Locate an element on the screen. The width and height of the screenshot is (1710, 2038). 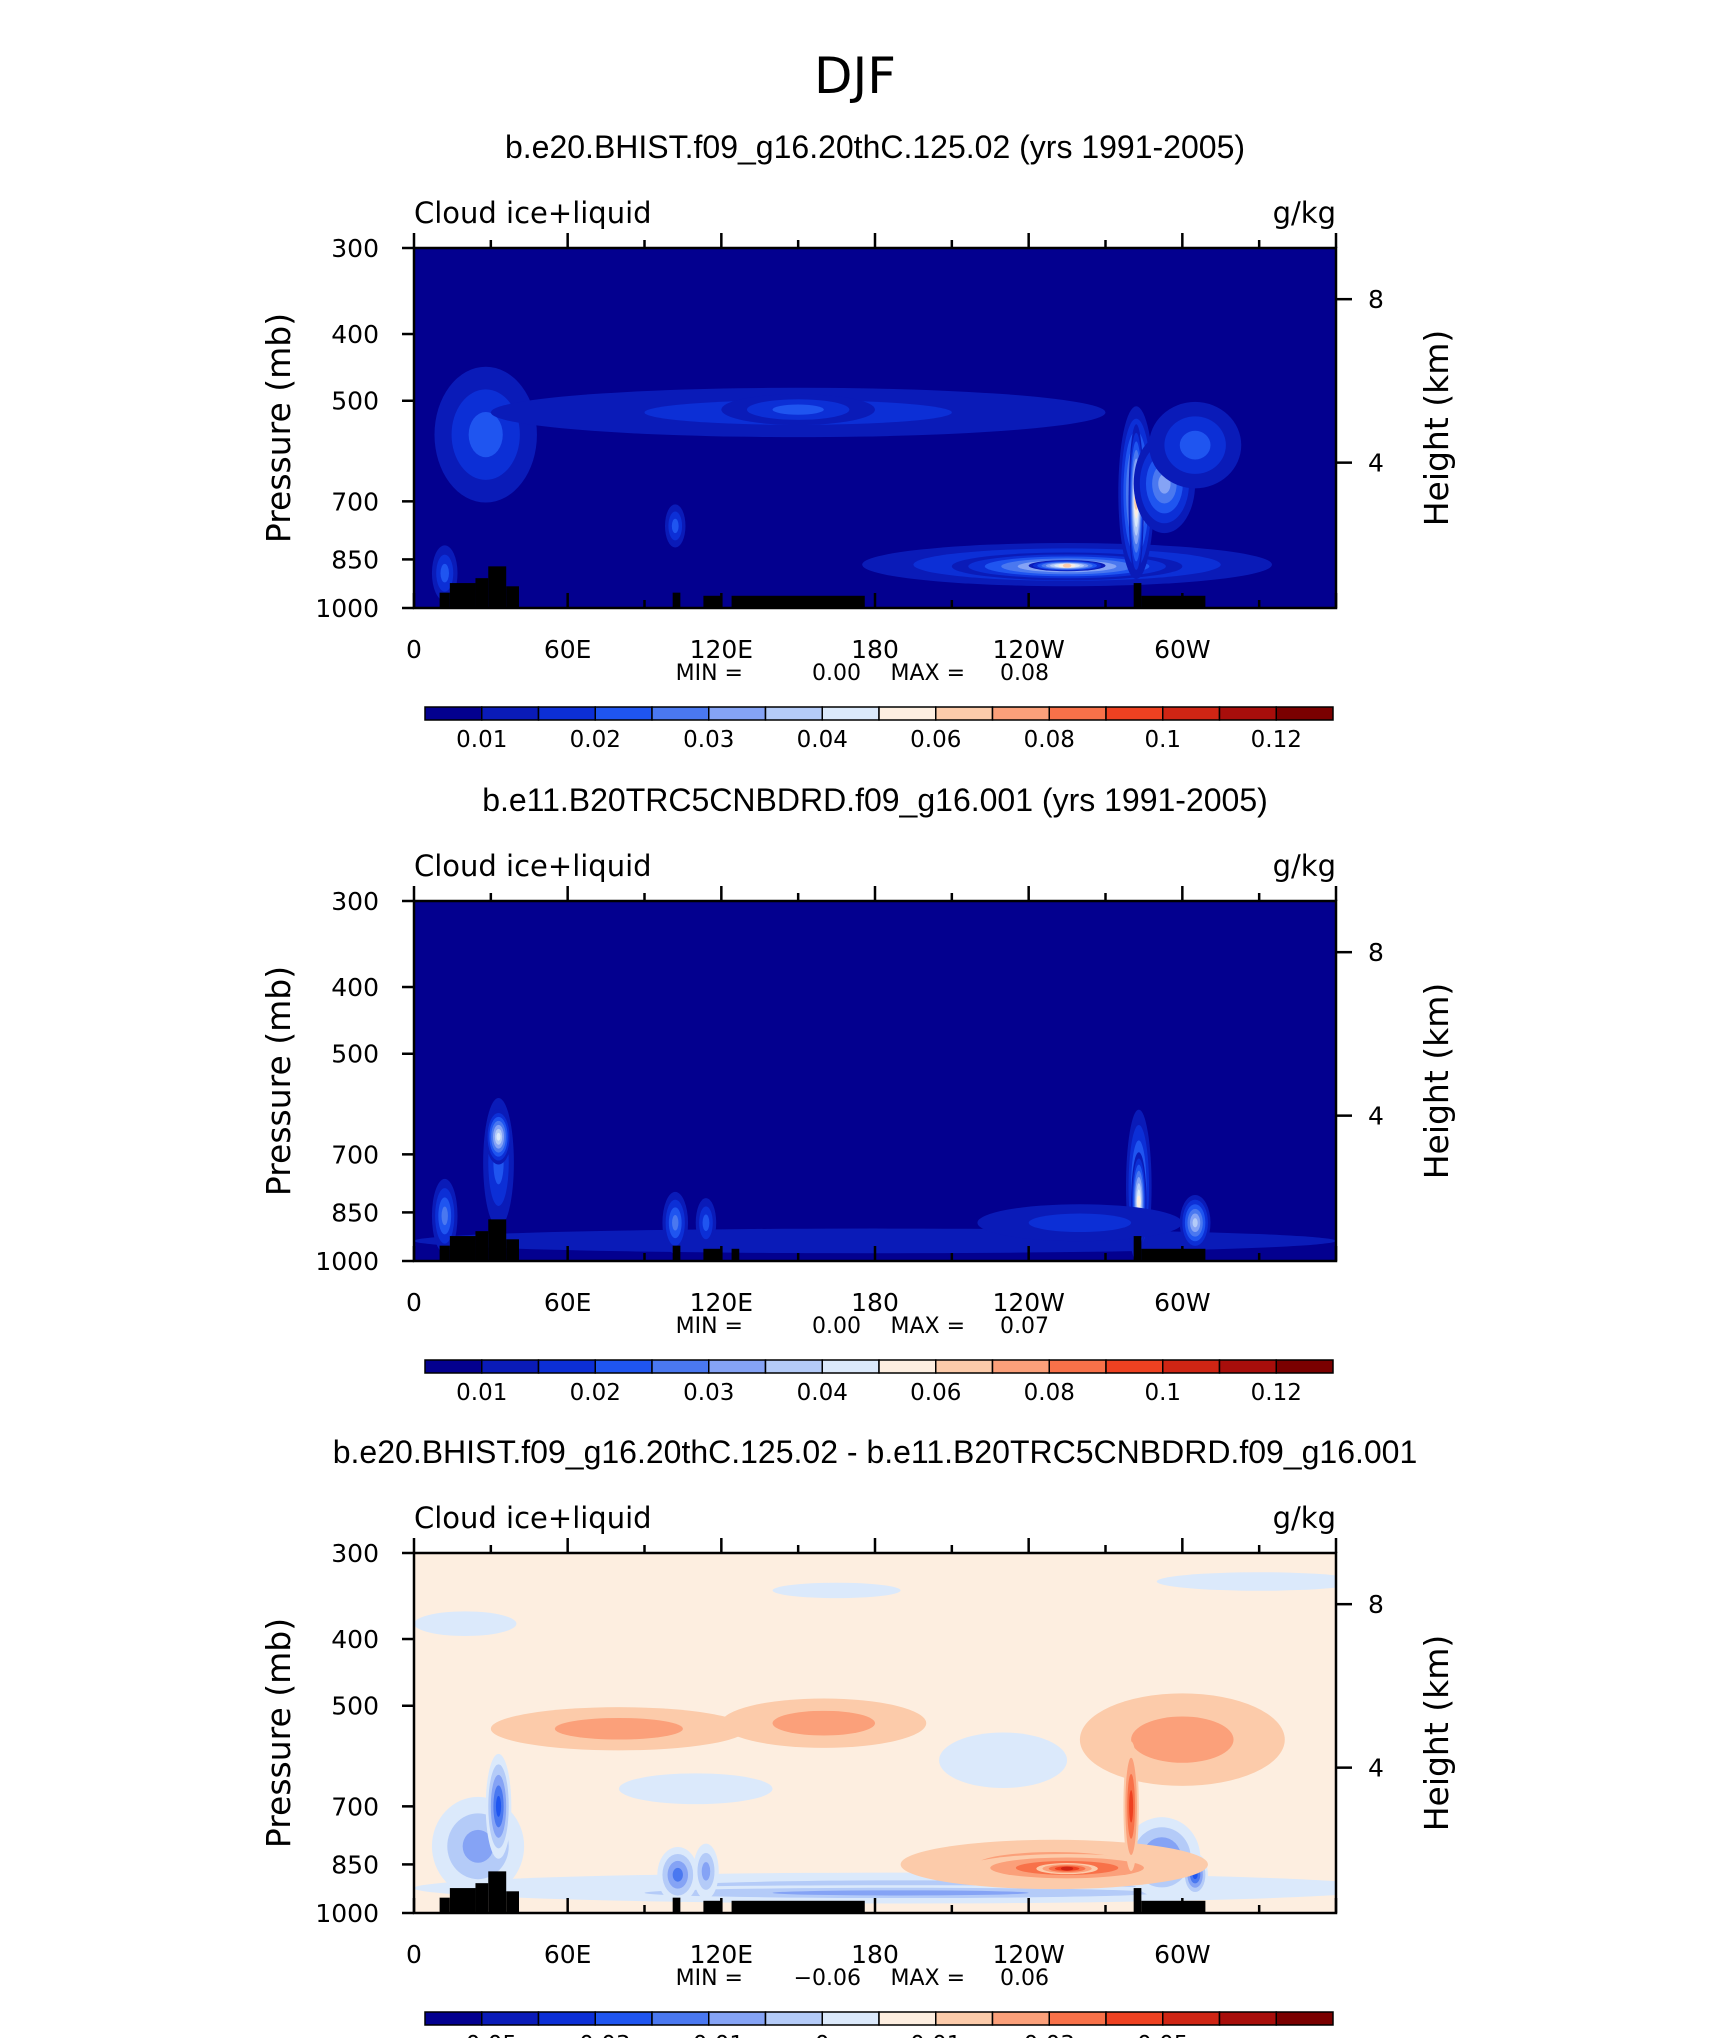
max-value: 0.07 is located at coordinates (1024, 1326).